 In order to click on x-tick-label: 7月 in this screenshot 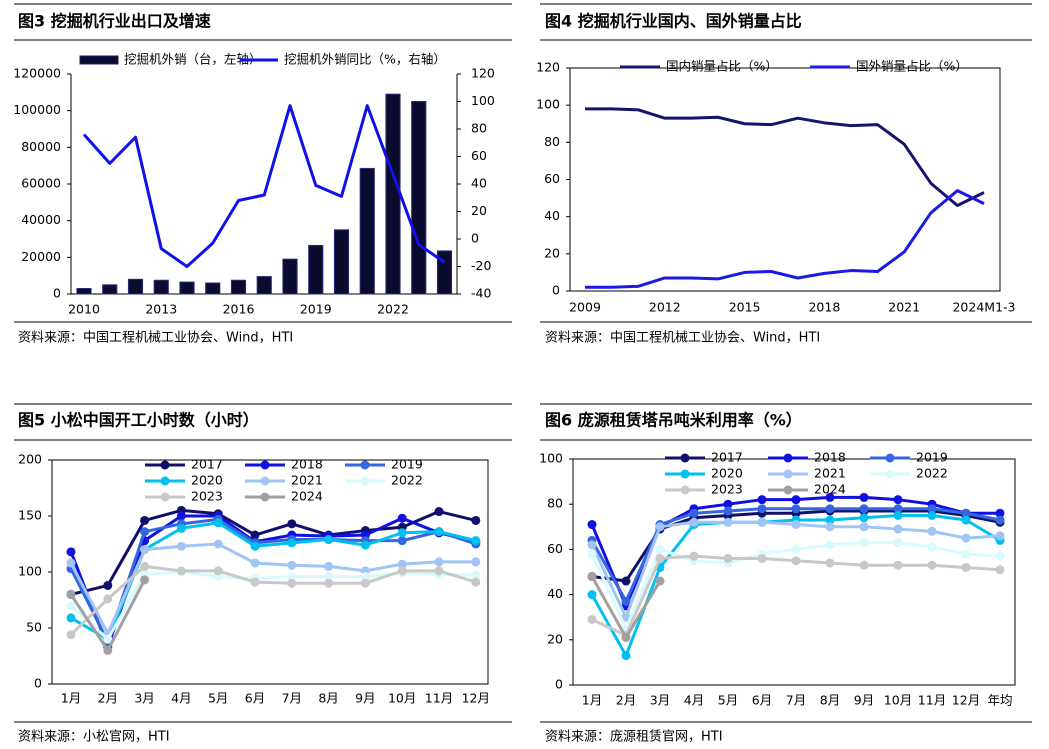, I will do `click(292, 698)`.